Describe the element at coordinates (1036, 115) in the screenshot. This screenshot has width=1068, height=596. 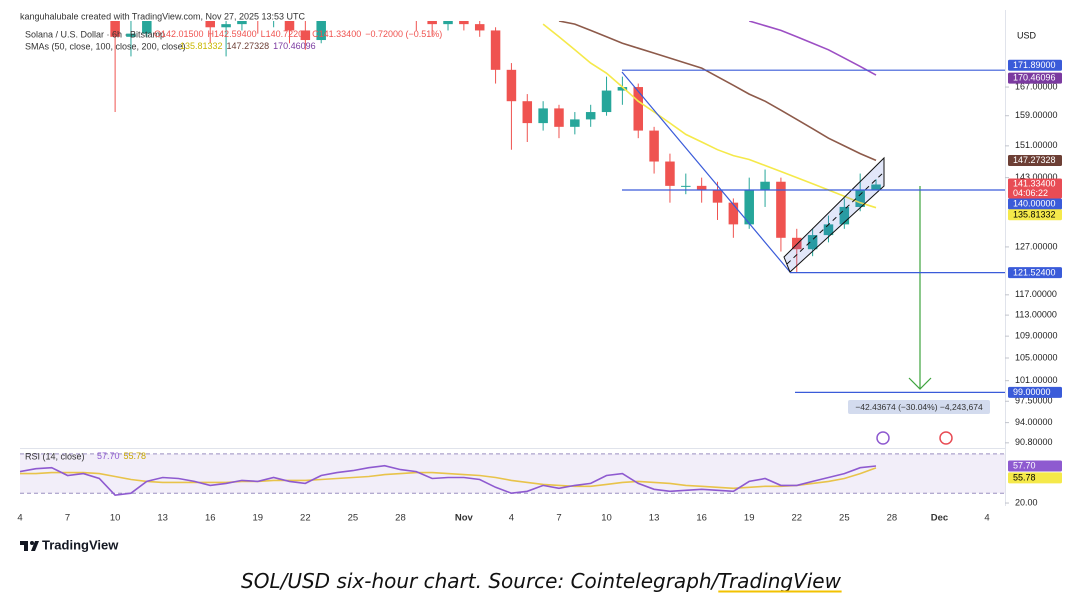
I see `y-tick-label: 159.00000` at that location.